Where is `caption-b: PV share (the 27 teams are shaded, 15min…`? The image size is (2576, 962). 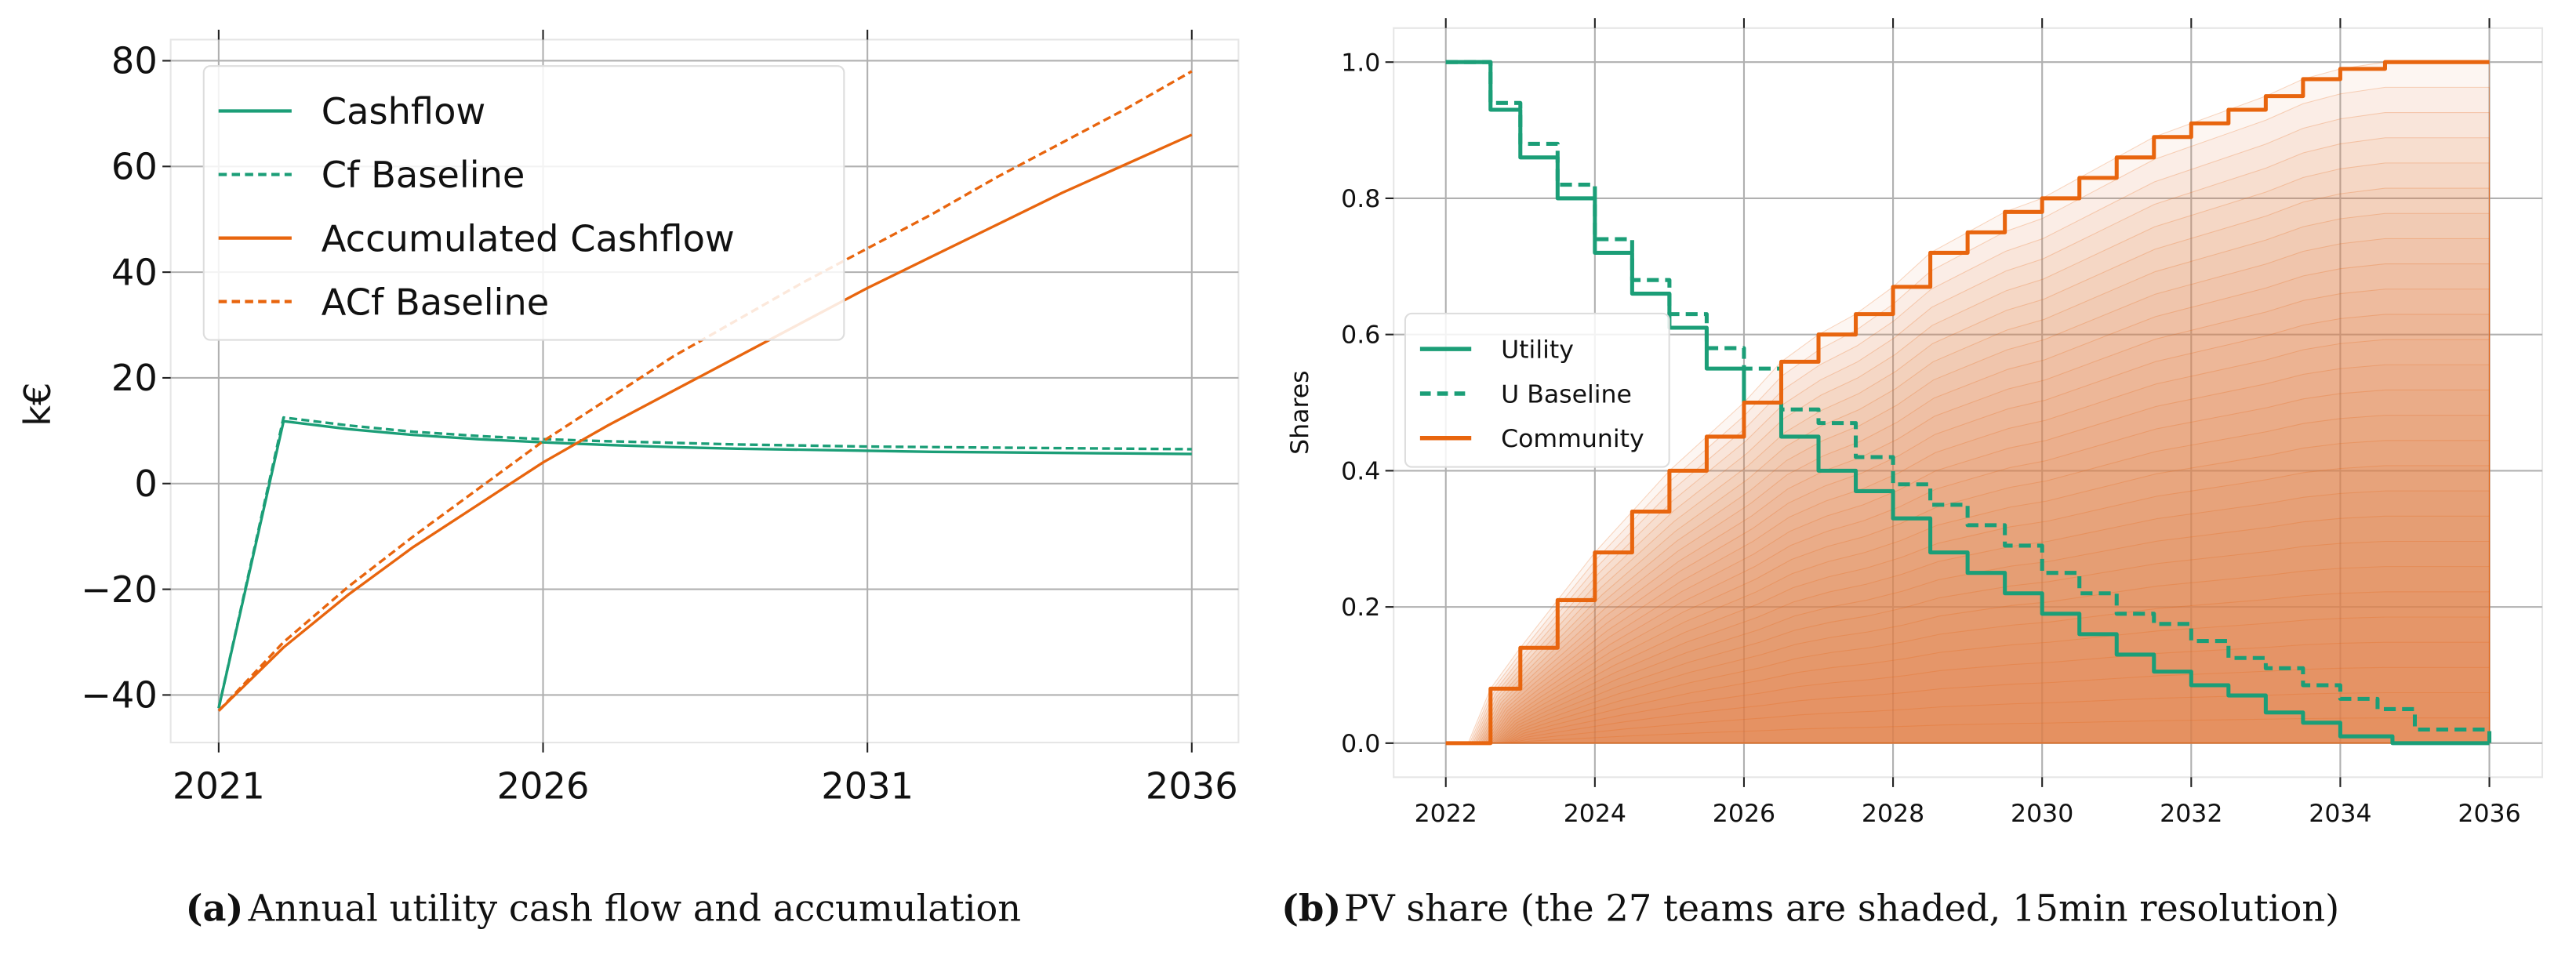 caption-b: PV share (the 27 teams are shaded, 15min… is located at coordinates (1841, 908).